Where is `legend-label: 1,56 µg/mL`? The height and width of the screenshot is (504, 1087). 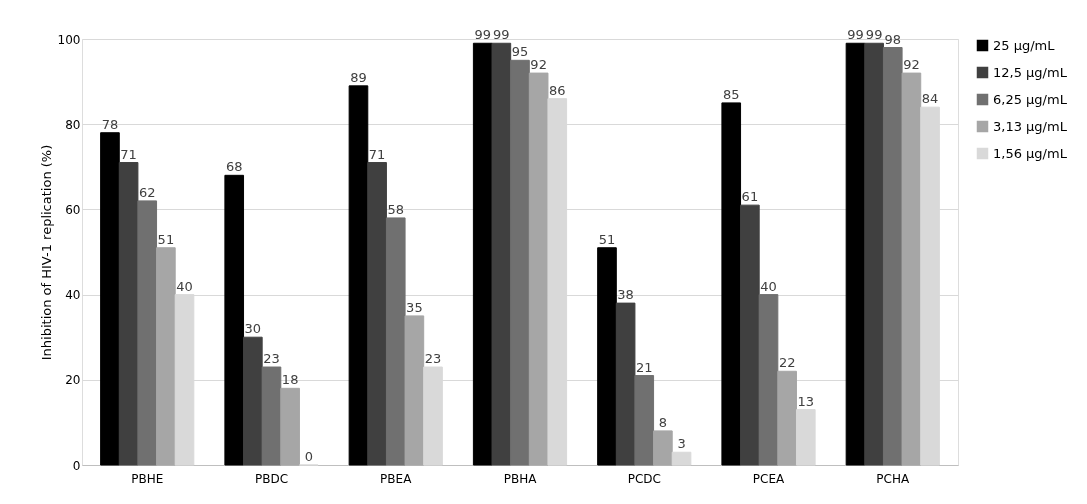 legend-label: 1,56 µg/mL is located at coordinates (1030, 153).